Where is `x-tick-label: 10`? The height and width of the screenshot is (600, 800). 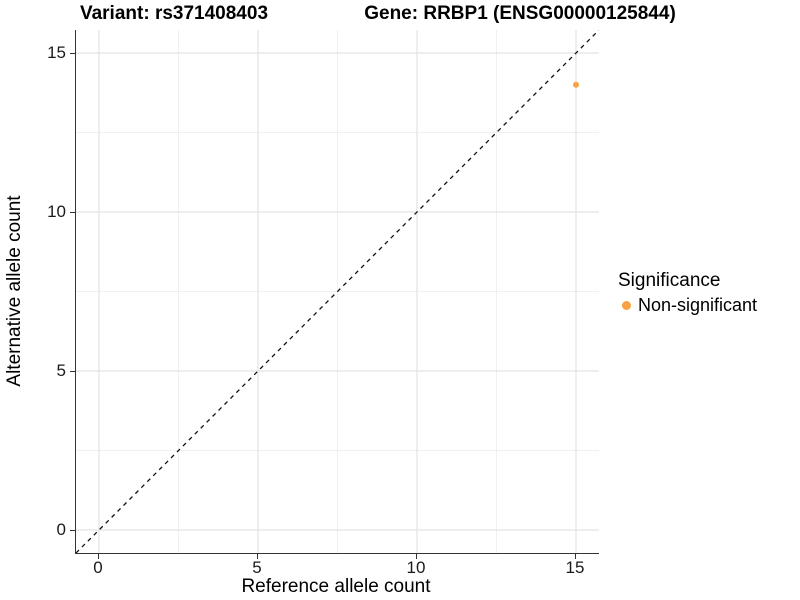
x-tick-label: 10 is located at coordinates (416, 567).